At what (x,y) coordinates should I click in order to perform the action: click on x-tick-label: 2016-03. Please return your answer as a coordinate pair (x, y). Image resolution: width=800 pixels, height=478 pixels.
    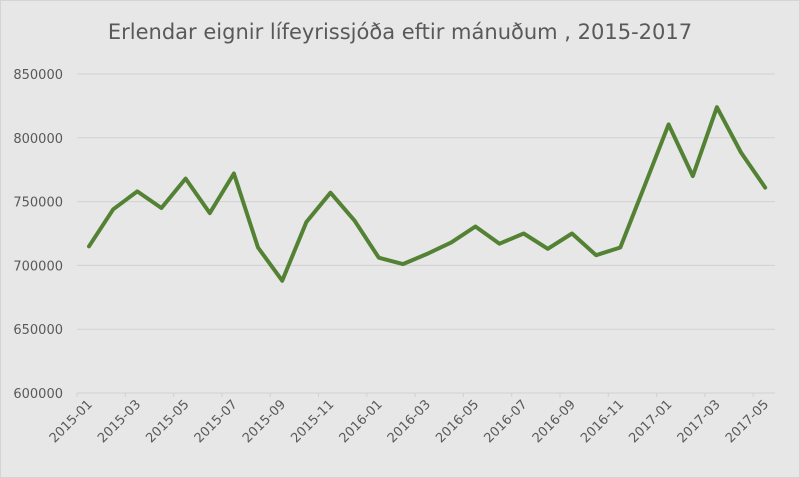
    Looking at the image, I should click on (409, 421).